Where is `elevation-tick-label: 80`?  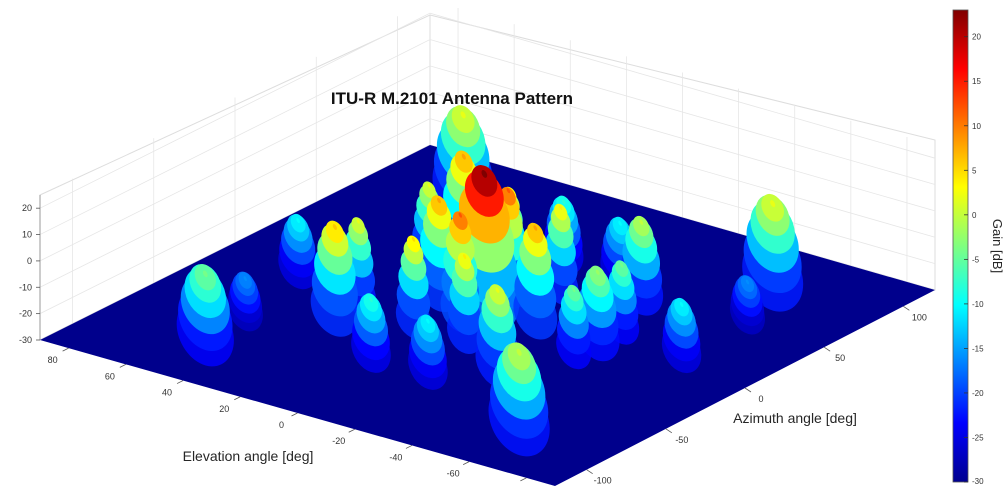 elevation-tick-label: 80 is located at coordinates (53, 360).